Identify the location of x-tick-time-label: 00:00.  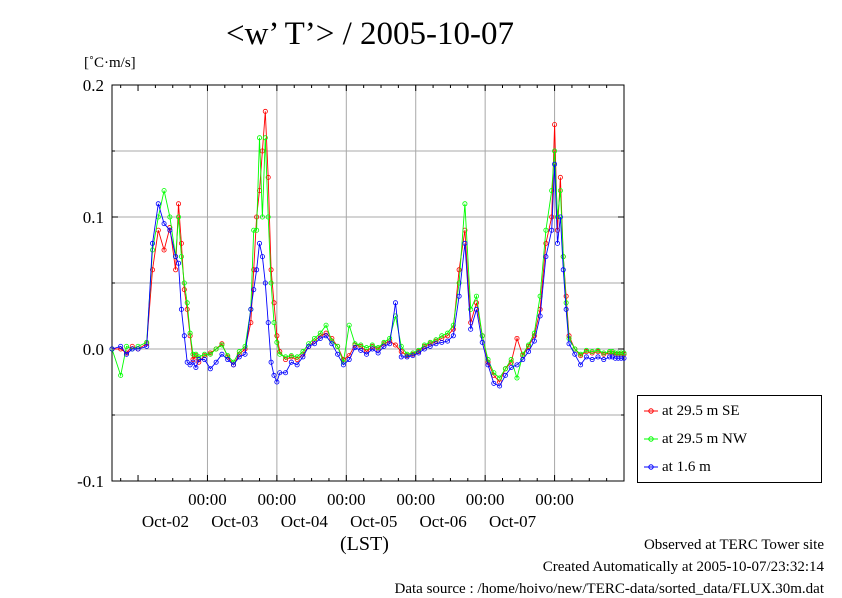
(207, 499).